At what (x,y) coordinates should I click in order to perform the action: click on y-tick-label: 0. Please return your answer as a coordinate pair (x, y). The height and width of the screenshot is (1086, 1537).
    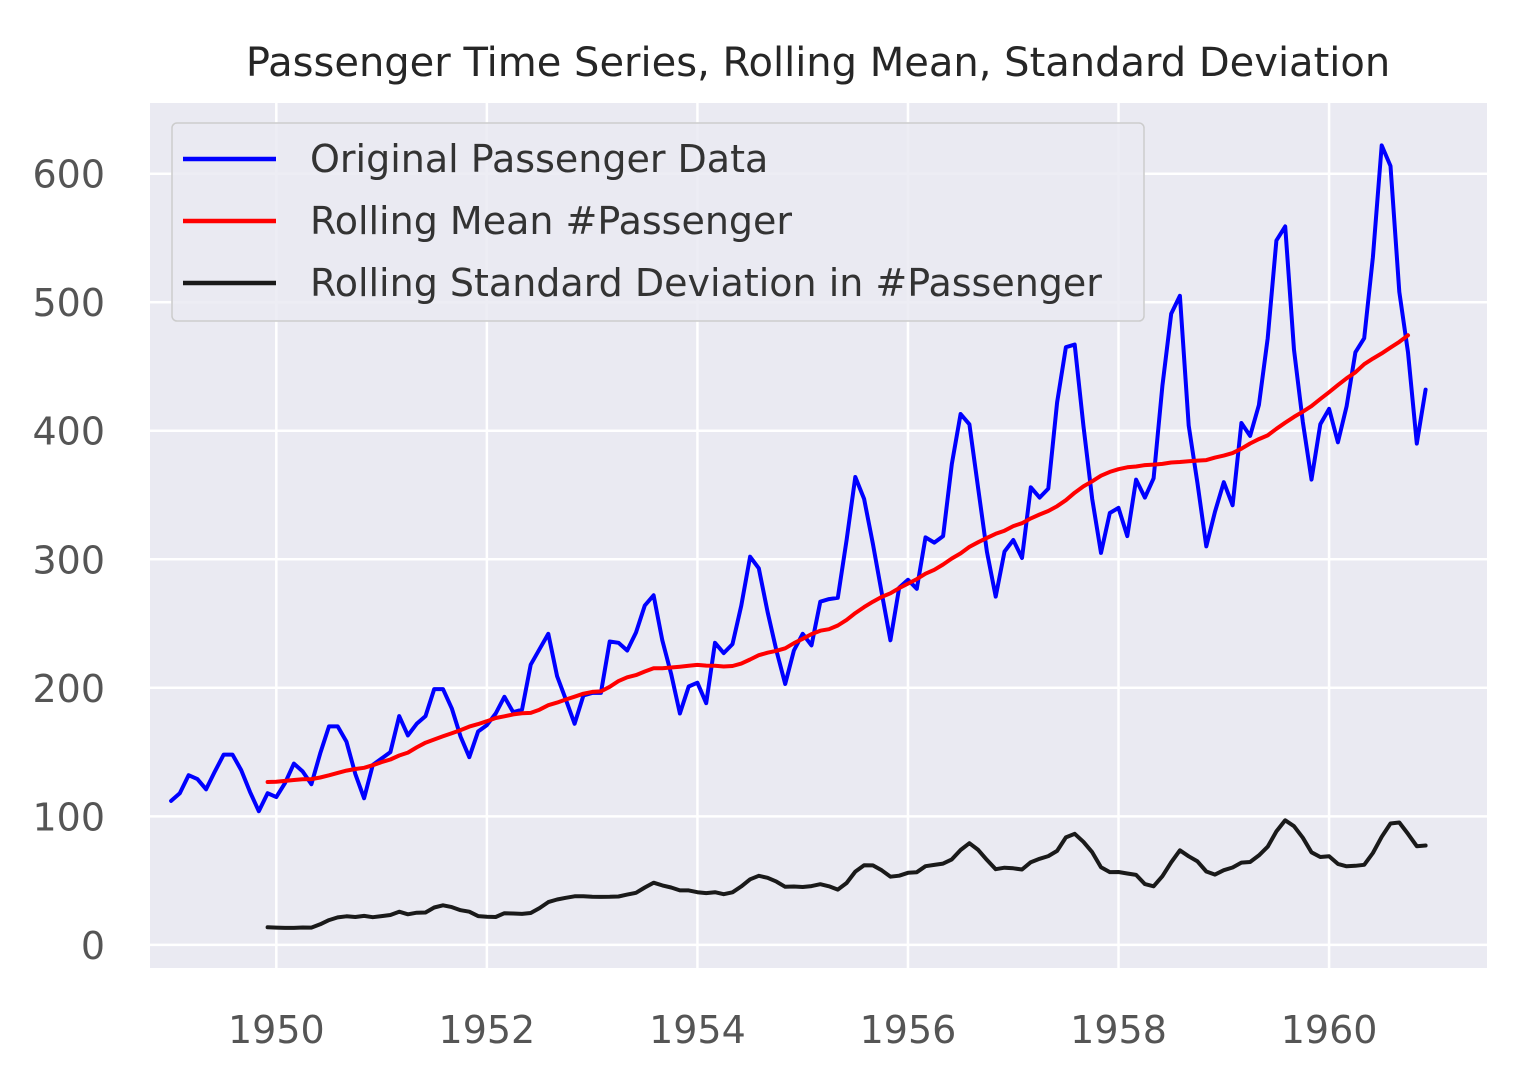
    Looking at the image, I should click on (93, 946).